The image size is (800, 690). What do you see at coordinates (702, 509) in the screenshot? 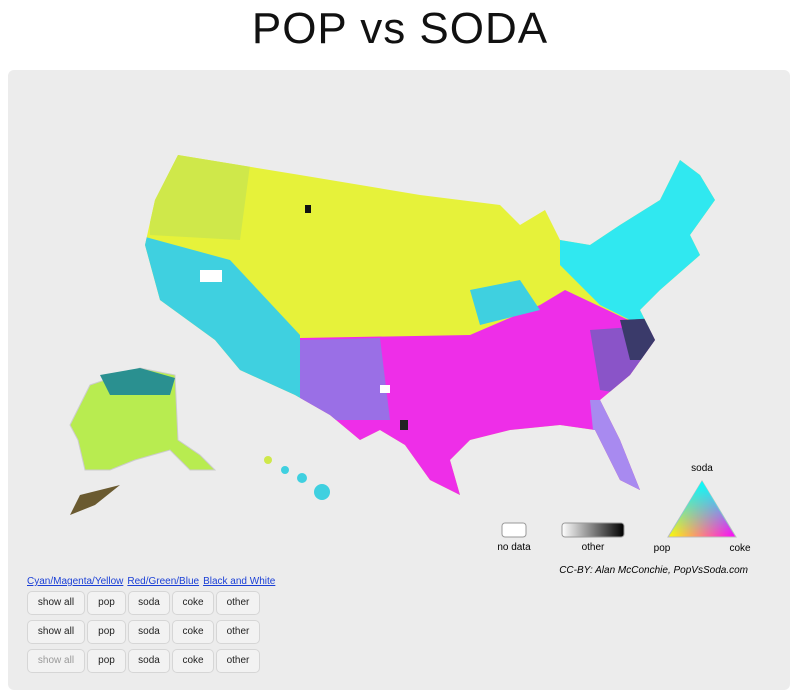
I see `triangle-legend-overlay` at bounding box center [702, 509].